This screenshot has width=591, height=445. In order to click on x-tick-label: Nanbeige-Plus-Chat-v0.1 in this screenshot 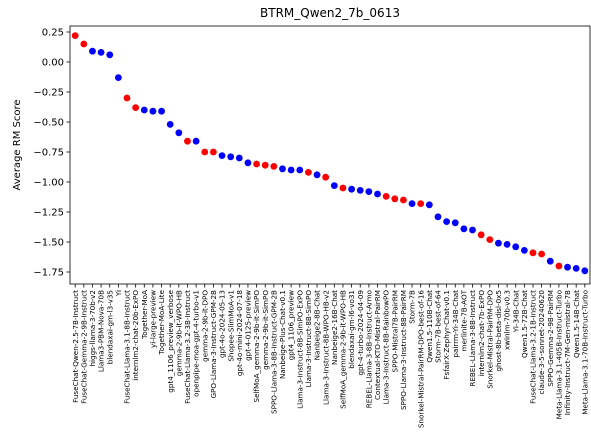, I will do `click(282, 334)`.